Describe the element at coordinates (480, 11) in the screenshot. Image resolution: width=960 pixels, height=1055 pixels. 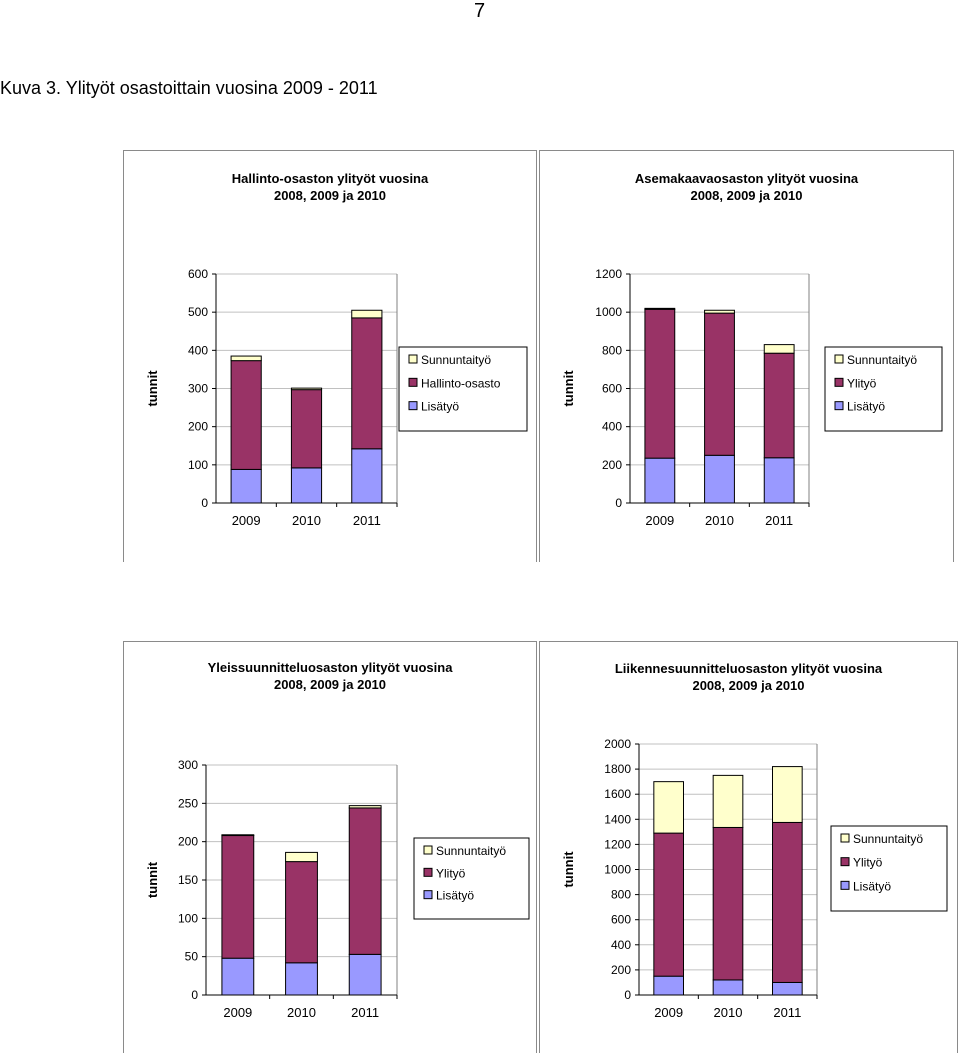
I see `page-number: 7` at that location.